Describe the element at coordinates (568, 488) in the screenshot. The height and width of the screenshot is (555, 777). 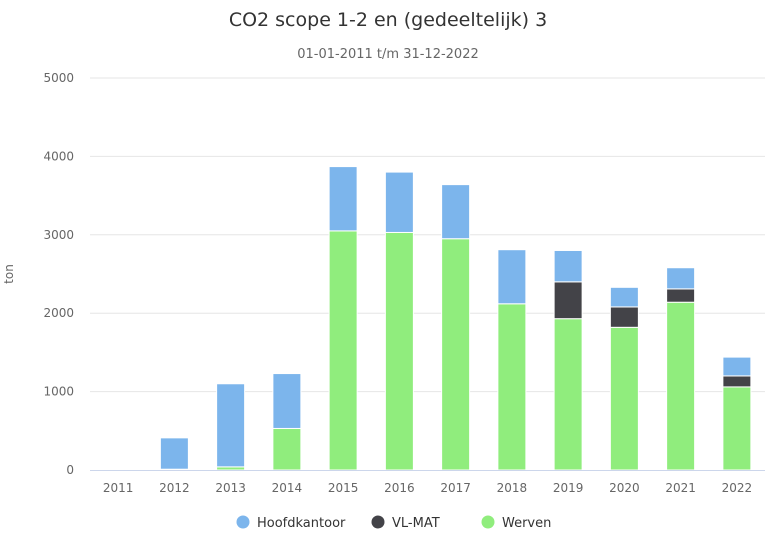
I see `x-tick-label: 2019` at that location.